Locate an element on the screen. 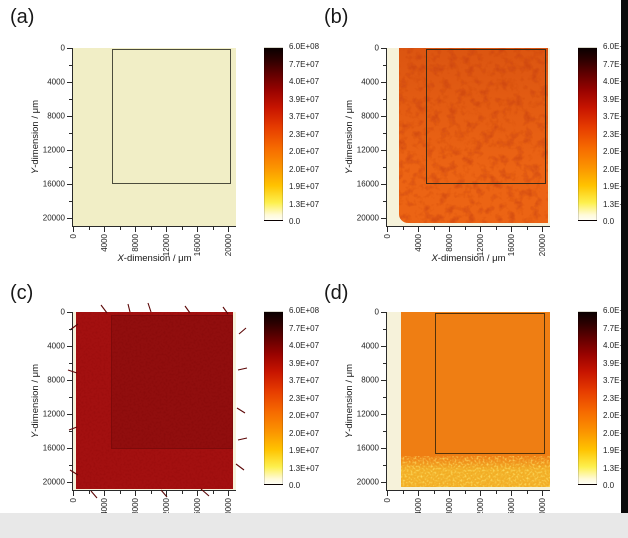  panel-label-b: (b) is located at coordinates (336, 17).